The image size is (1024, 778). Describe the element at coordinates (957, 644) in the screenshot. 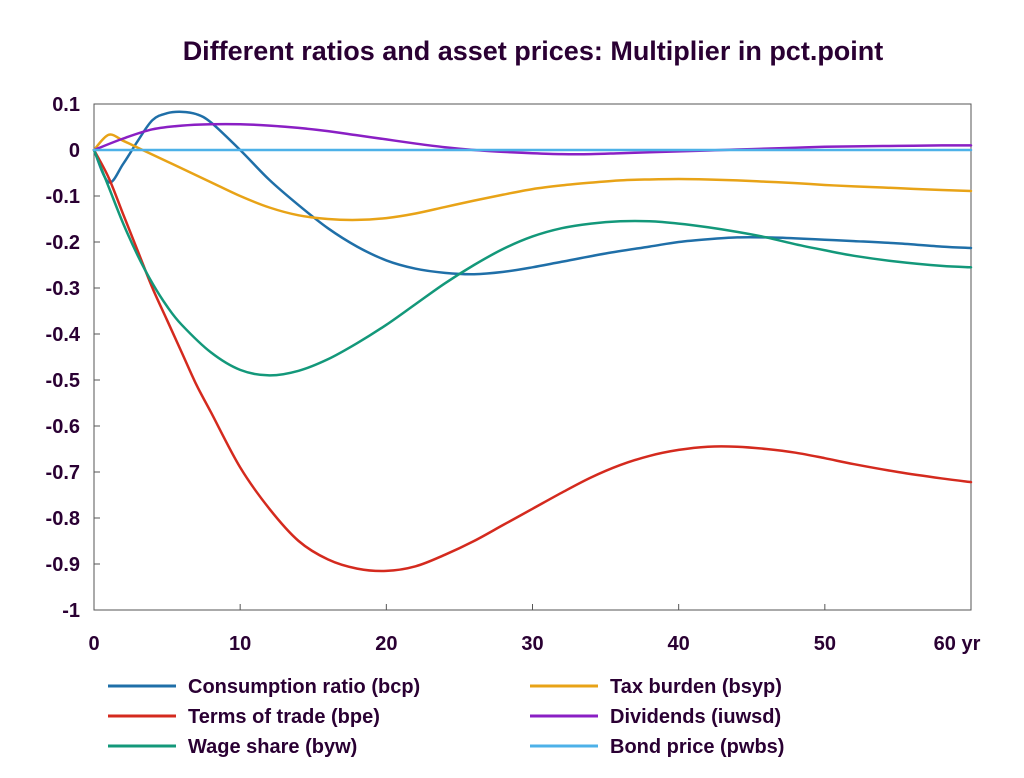

I see `x-tick-label: 60 yr` at that location.